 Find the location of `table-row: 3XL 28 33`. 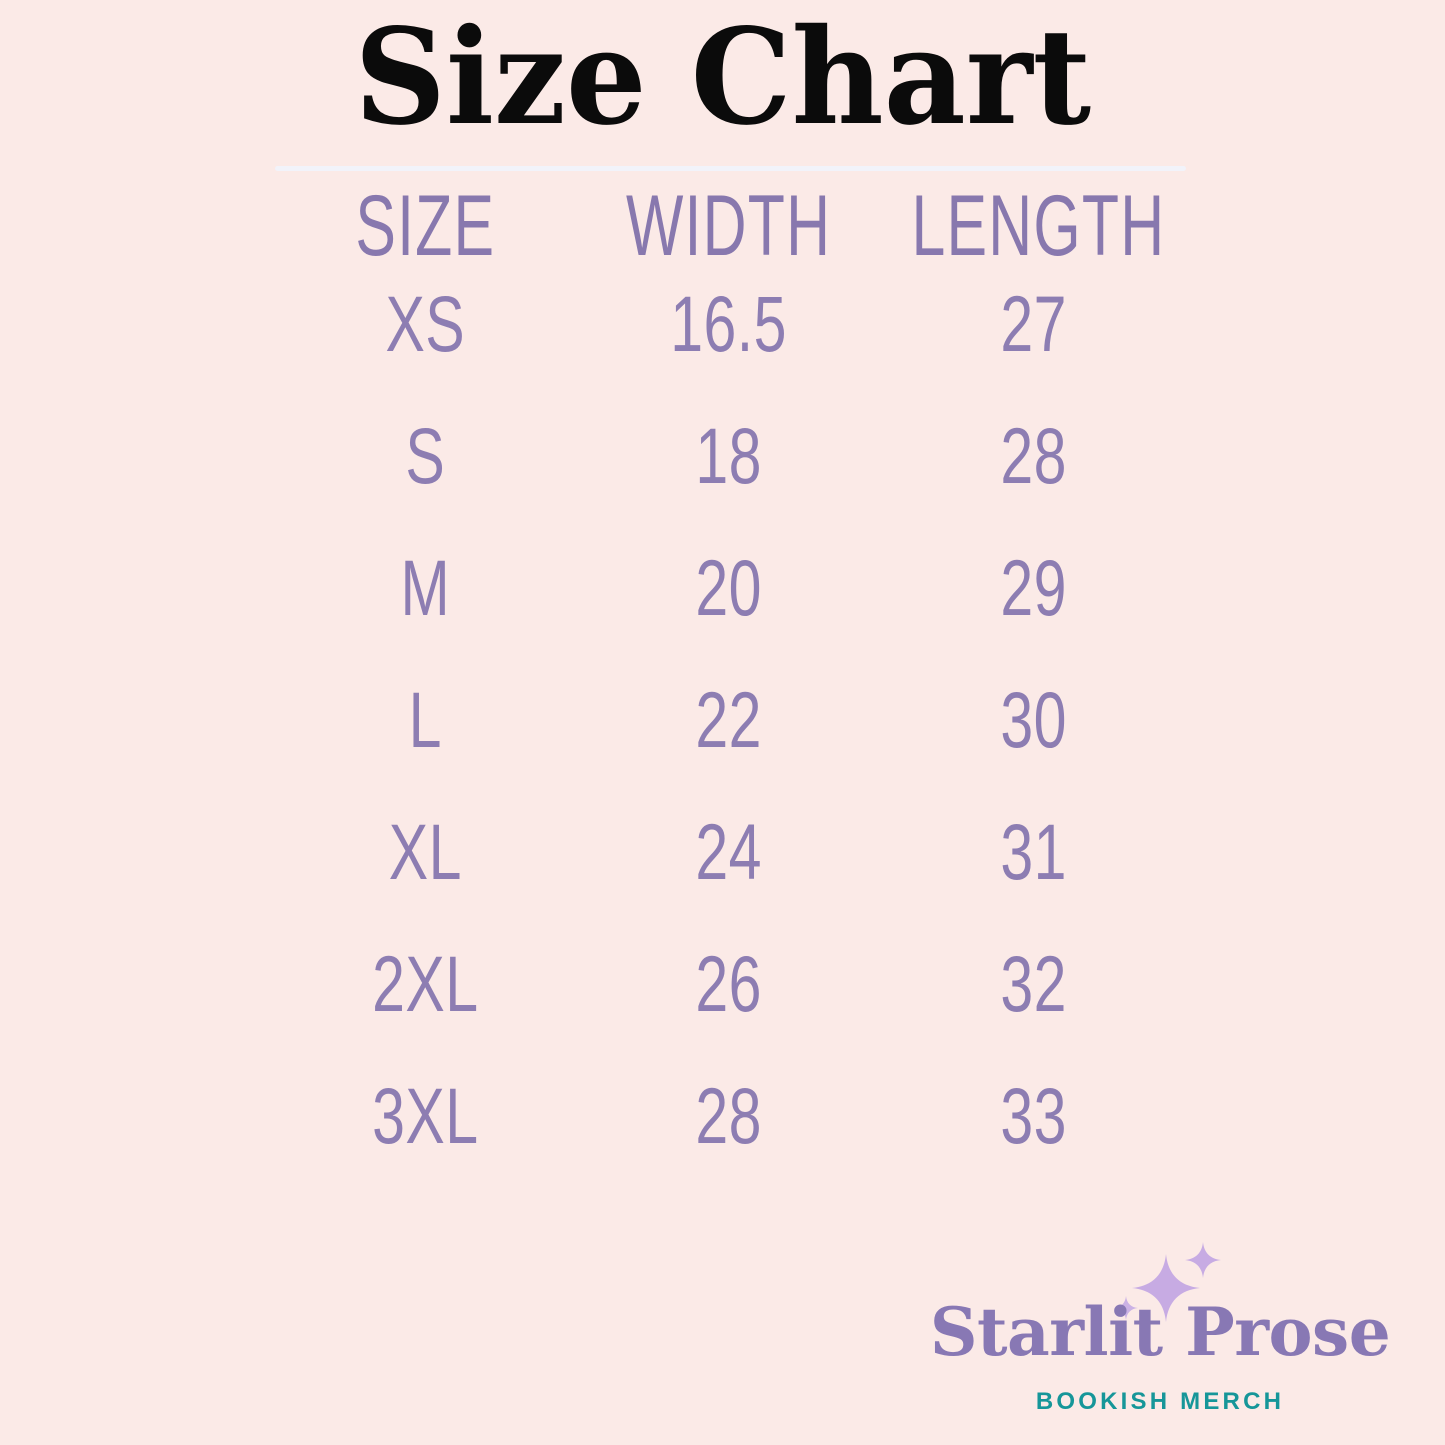

table-row: 3XL 28 33 is located at coordinates (730, 1130).